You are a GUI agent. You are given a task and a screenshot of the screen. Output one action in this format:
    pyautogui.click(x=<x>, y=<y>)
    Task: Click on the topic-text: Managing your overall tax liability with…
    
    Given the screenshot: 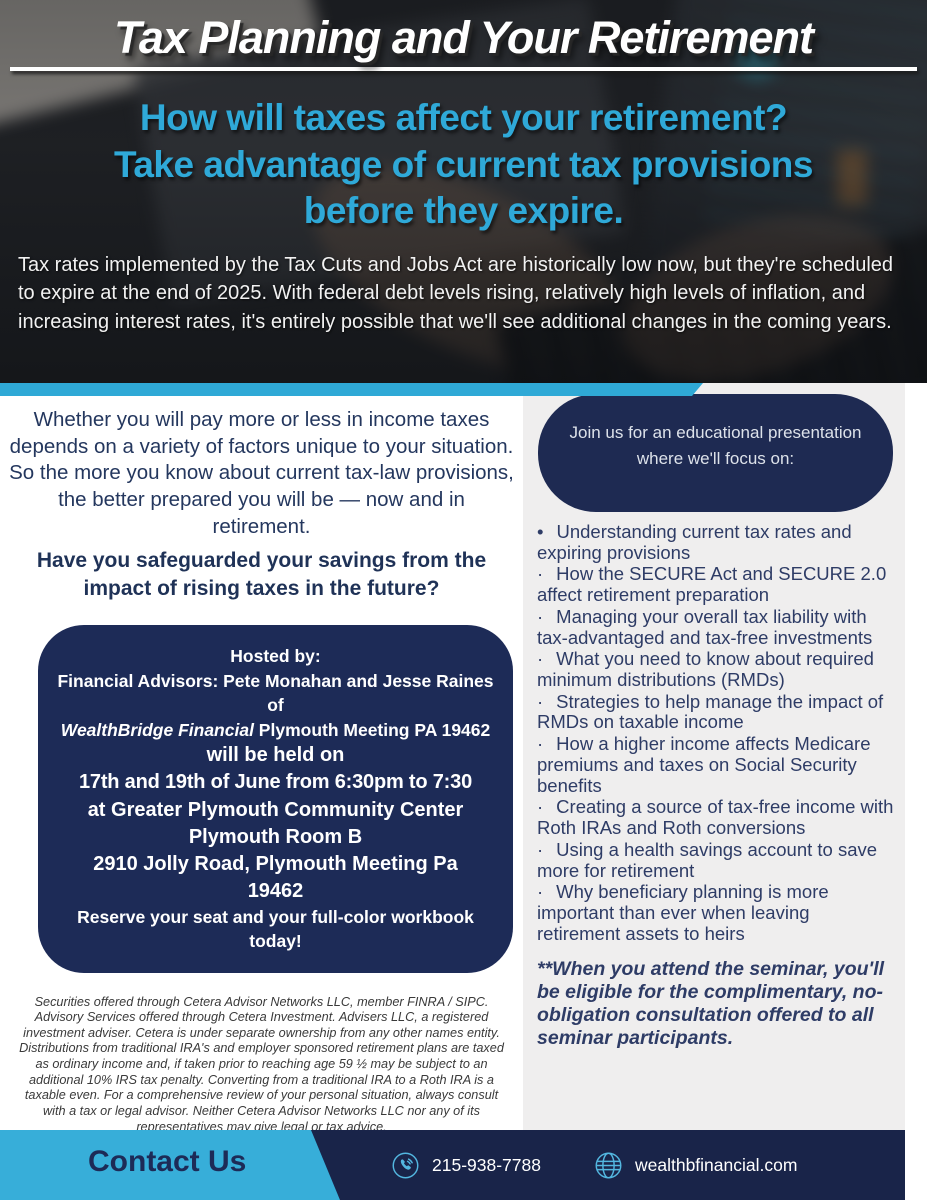 What is the action you would take?
    pyautogui.click(x=705, y=626)
    